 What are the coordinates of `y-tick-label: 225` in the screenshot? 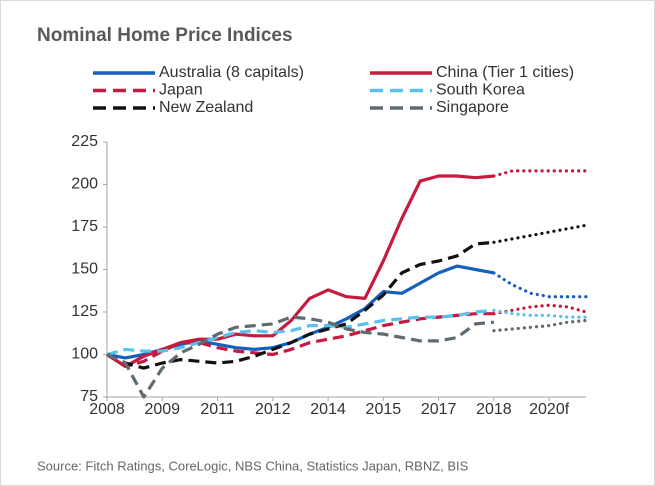 It's located at (84, 141).